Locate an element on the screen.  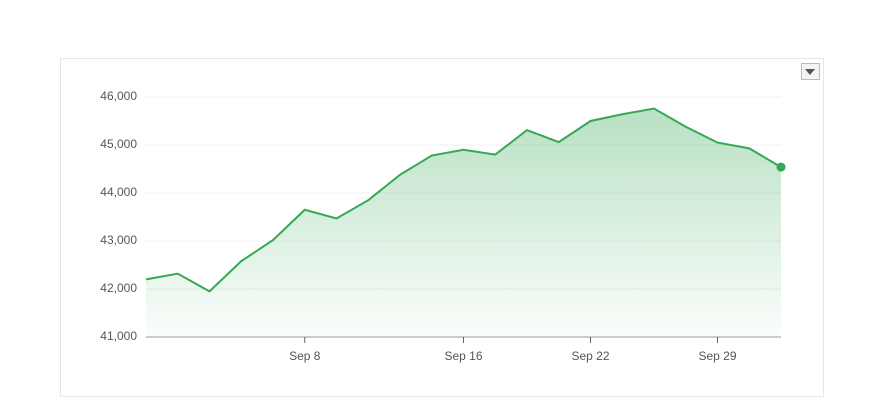
y-tick-label: 42,000 is located at coordinates (118, 288).